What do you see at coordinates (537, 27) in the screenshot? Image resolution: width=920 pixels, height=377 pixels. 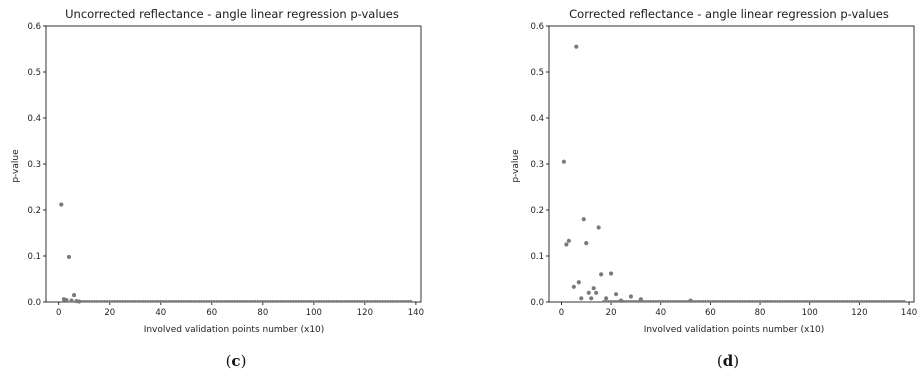 I see `y-tick-label: 0.6` at bounding box center [537, 27].